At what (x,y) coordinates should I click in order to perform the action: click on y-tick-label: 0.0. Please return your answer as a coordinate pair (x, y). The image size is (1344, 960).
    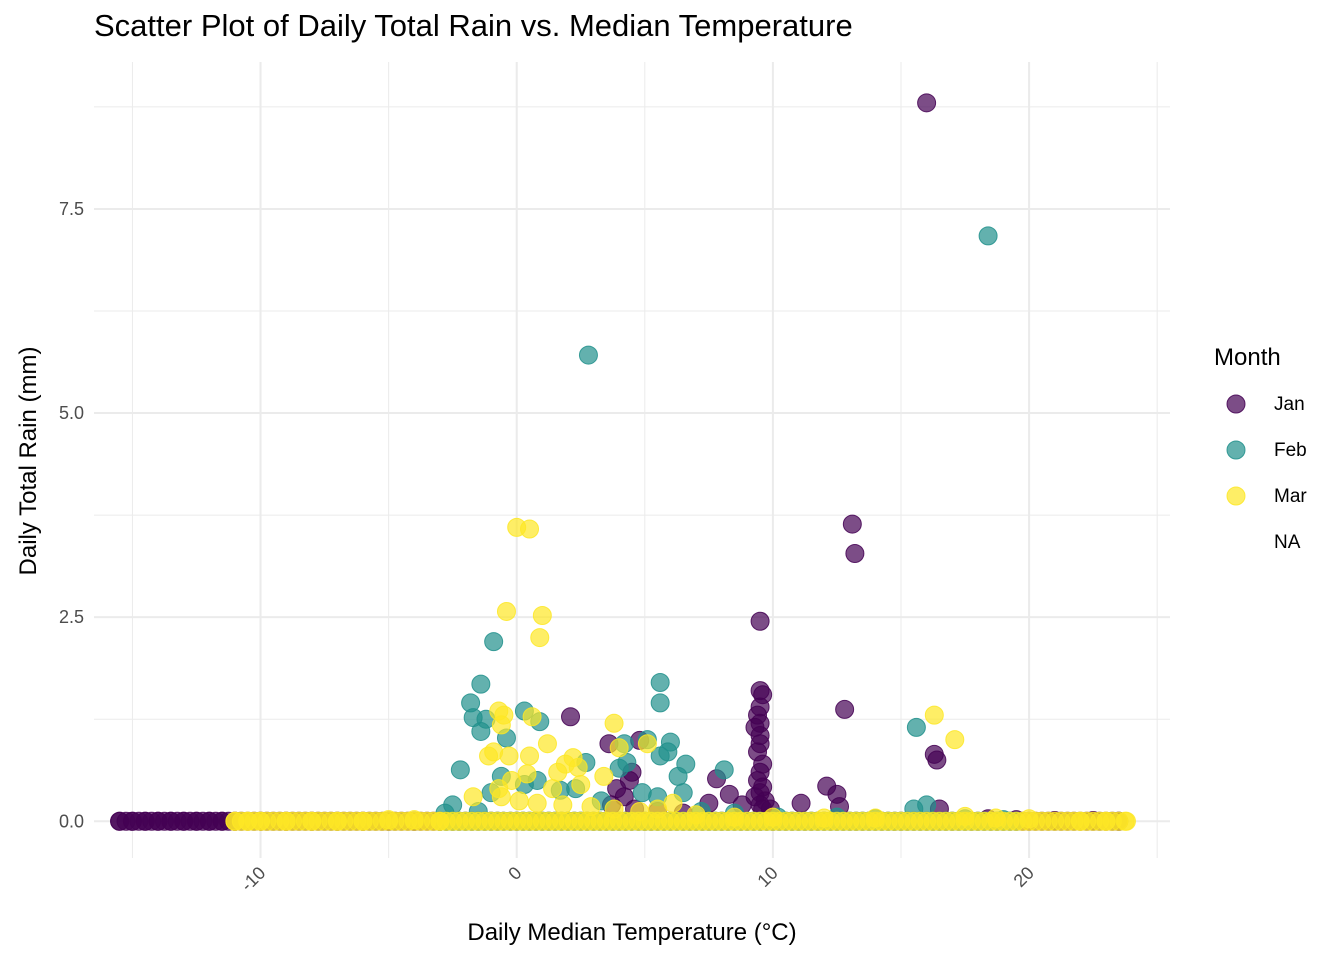
    Looking at the image, I should click on (71, 821).